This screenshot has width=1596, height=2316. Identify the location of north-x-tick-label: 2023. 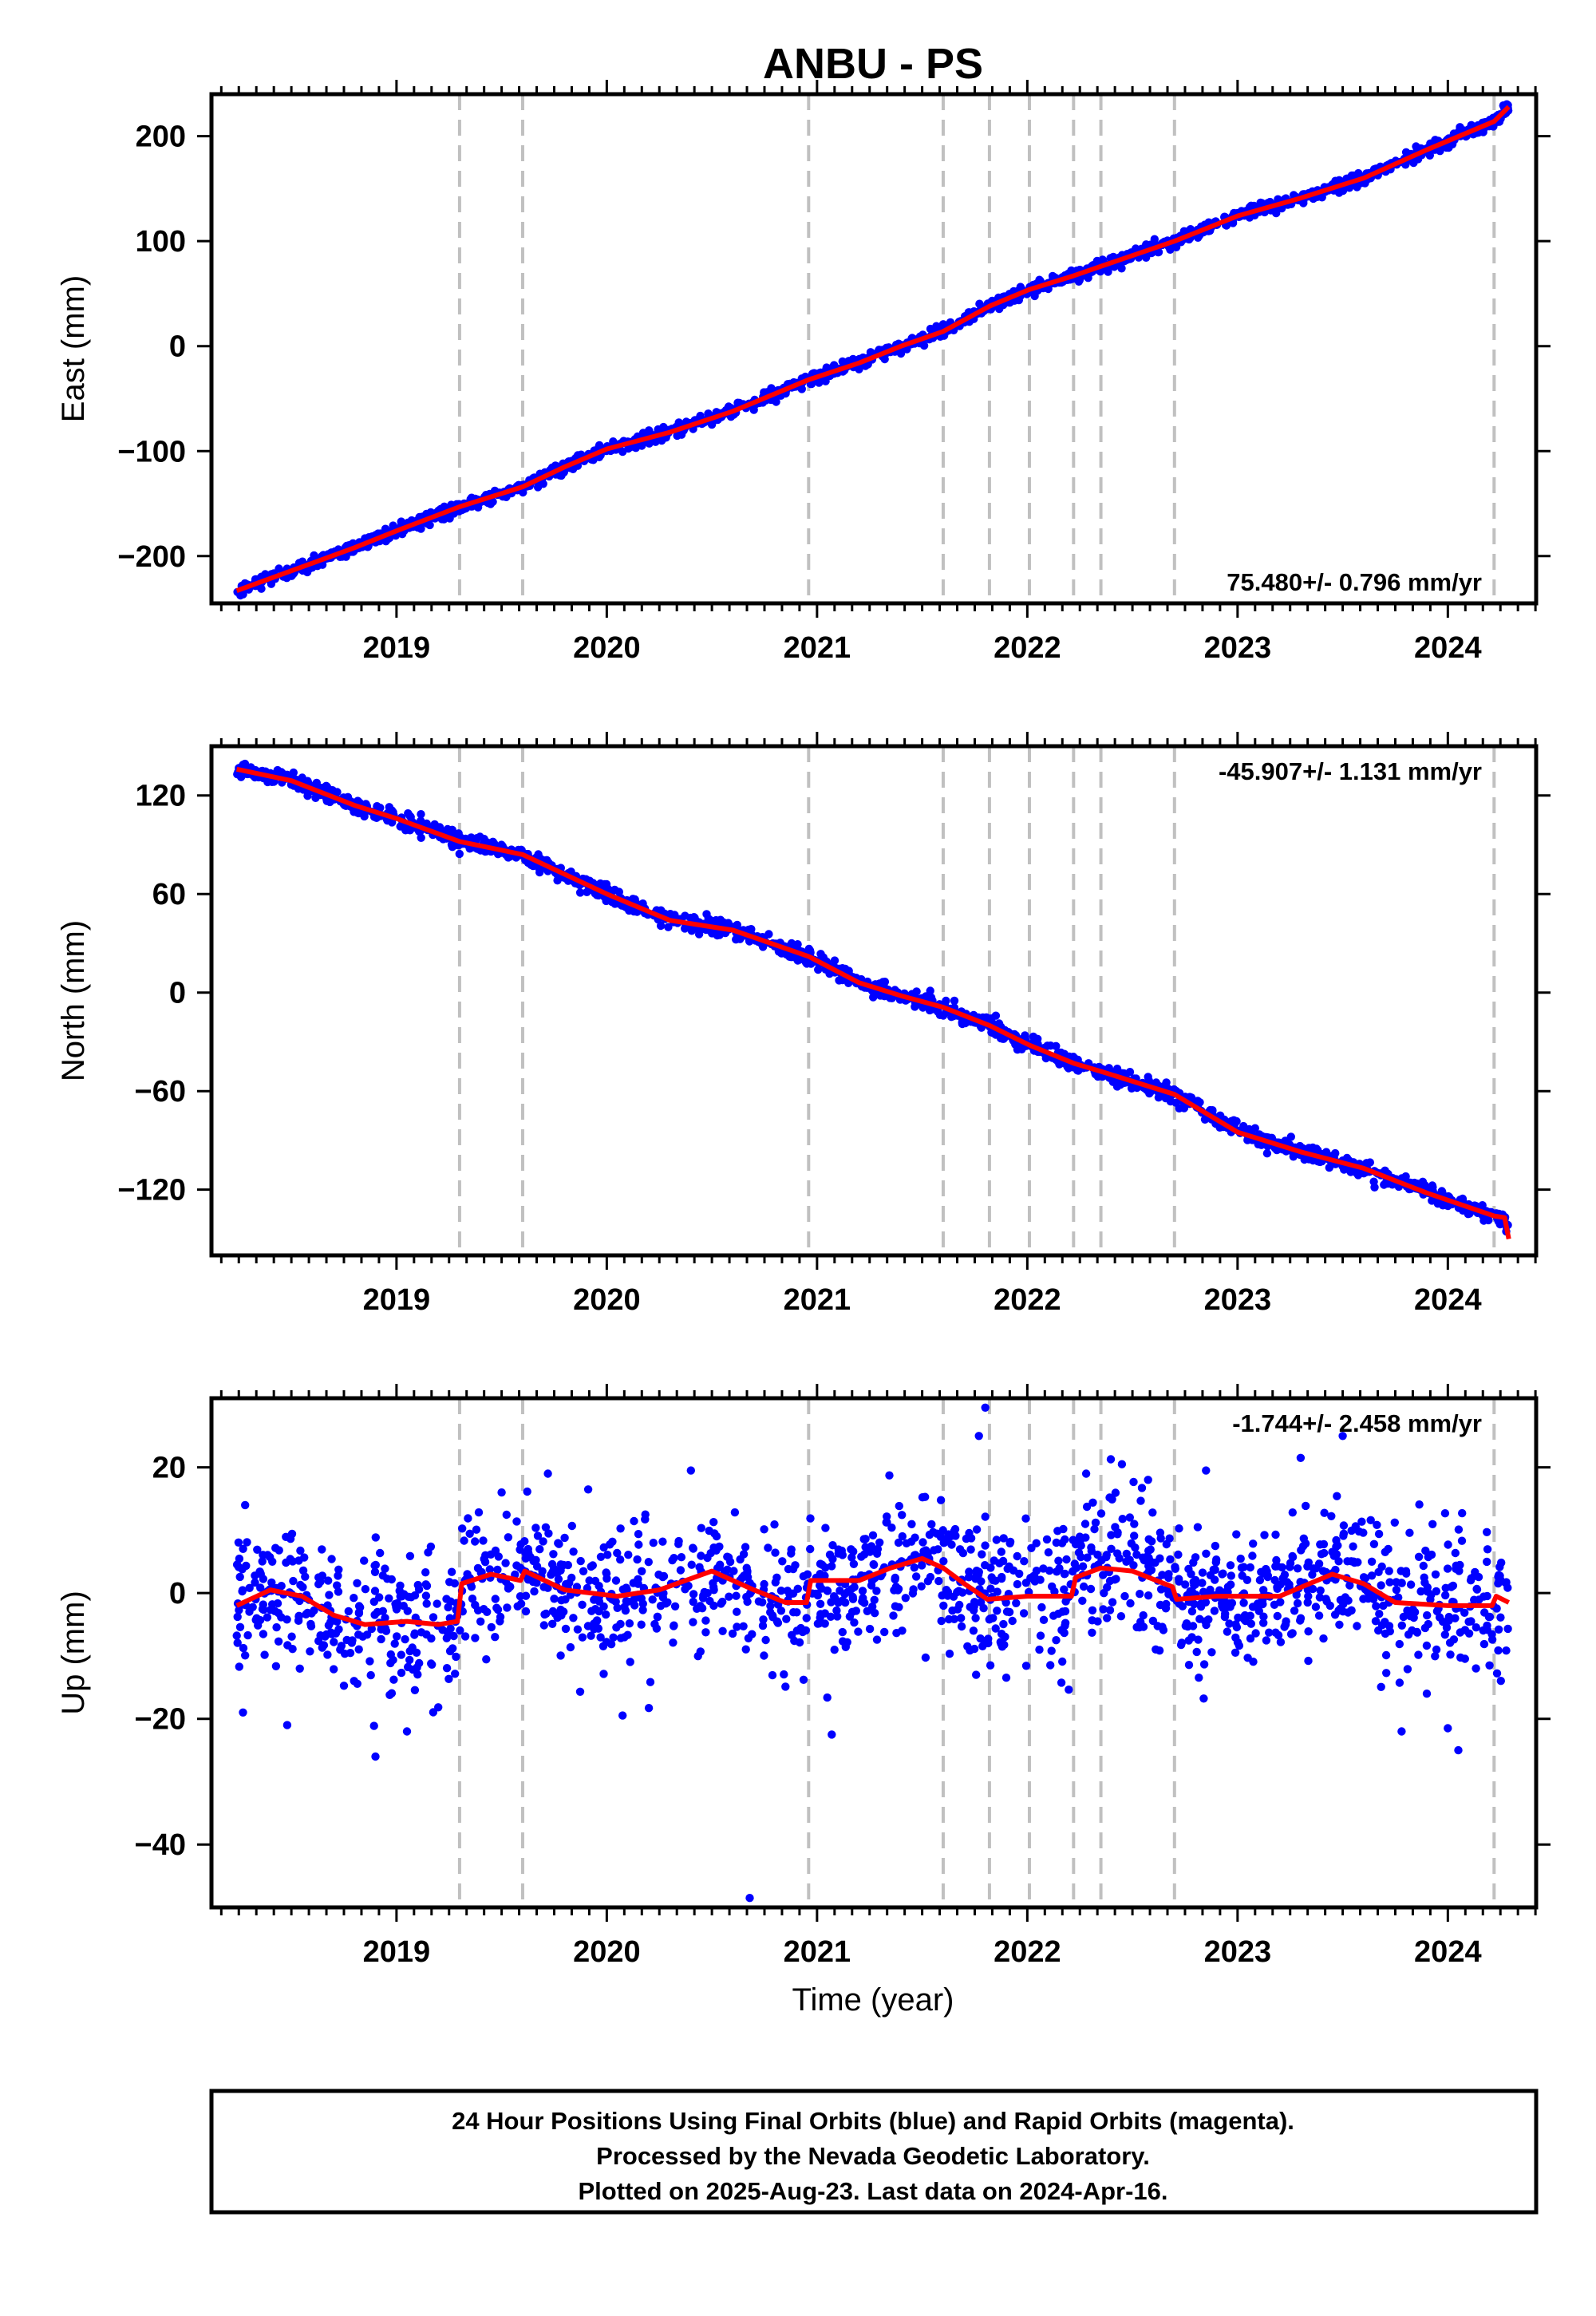
(1238, 1300).